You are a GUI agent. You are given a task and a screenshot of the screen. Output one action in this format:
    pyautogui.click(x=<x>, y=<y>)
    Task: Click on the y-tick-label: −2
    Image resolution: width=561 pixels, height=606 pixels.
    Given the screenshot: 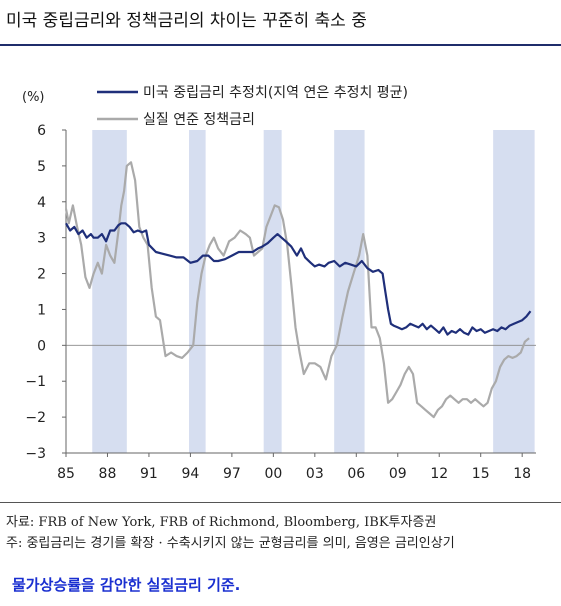 What is the action you would take?
    pyautogui.click(x=35, y=418)
    